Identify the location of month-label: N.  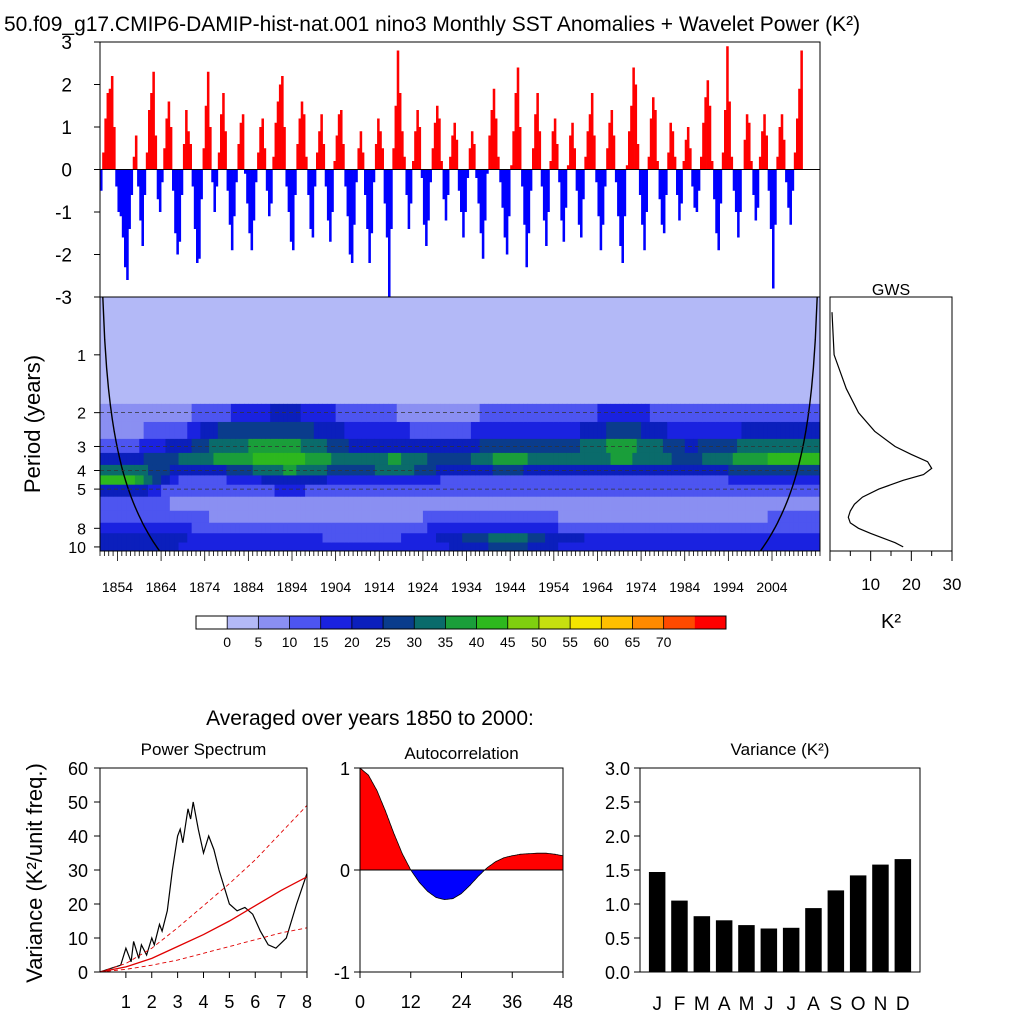
(881, 1004).